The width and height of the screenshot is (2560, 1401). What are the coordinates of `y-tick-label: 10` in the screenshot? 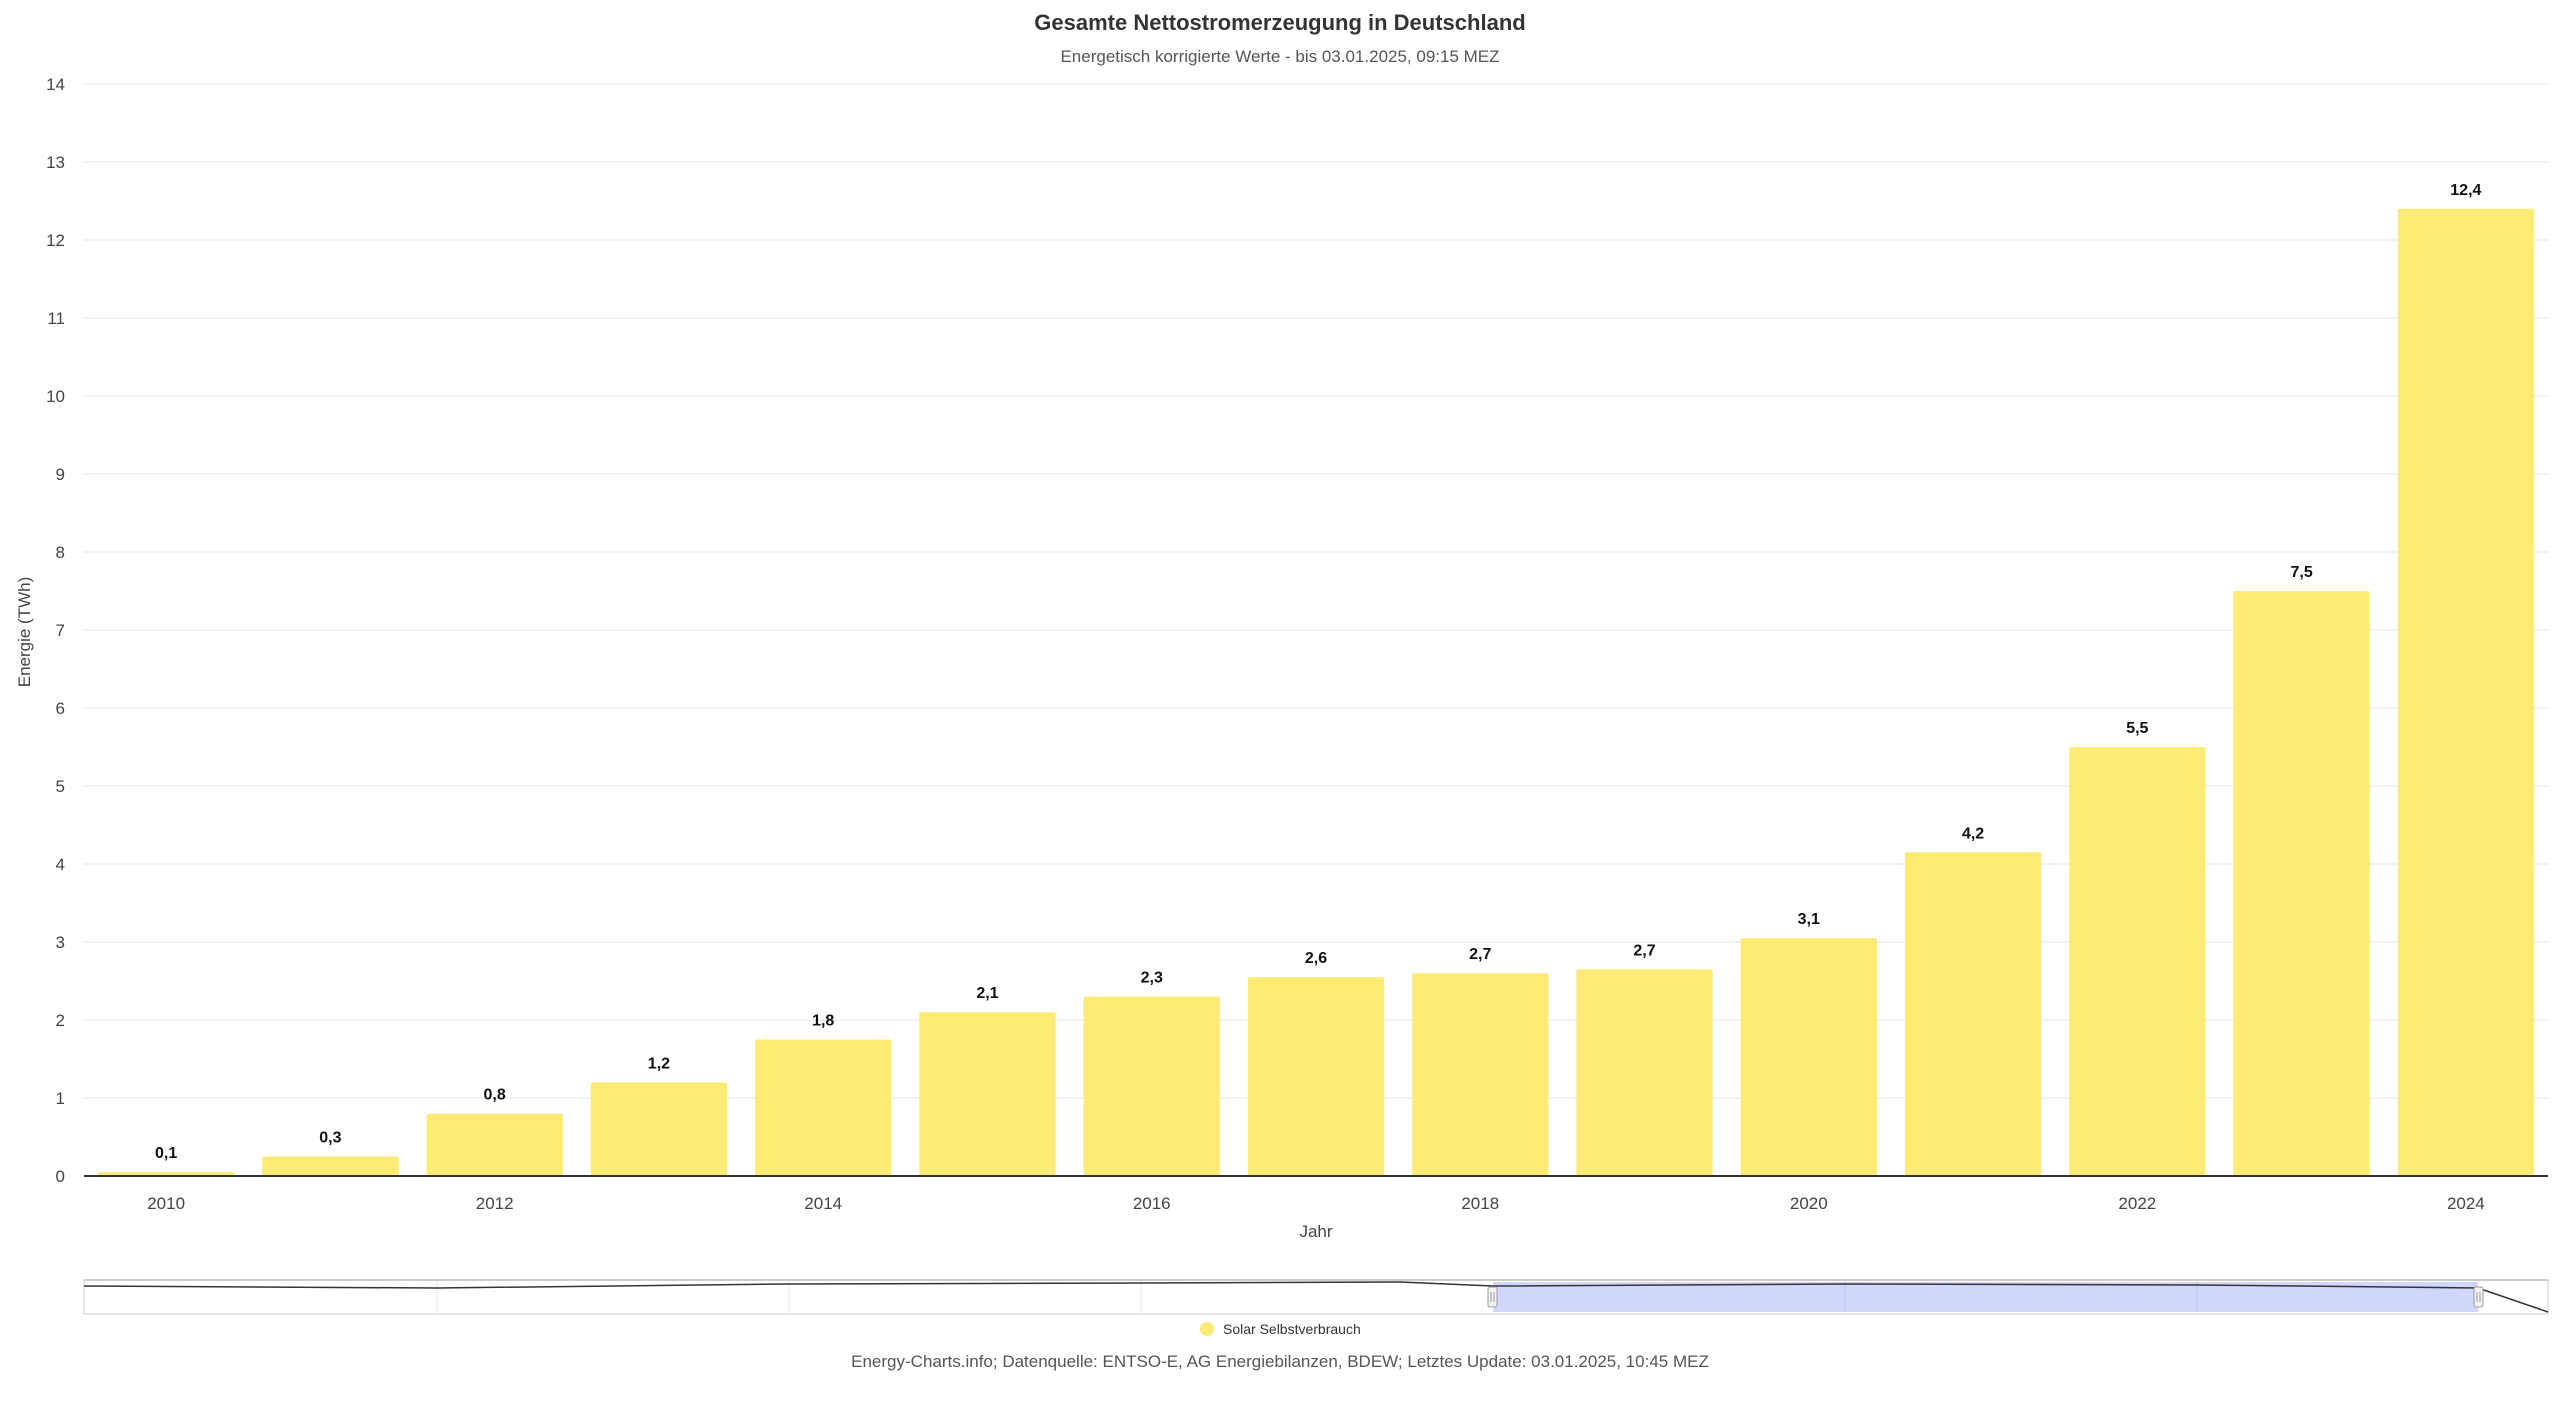 It's located at (55, 396).